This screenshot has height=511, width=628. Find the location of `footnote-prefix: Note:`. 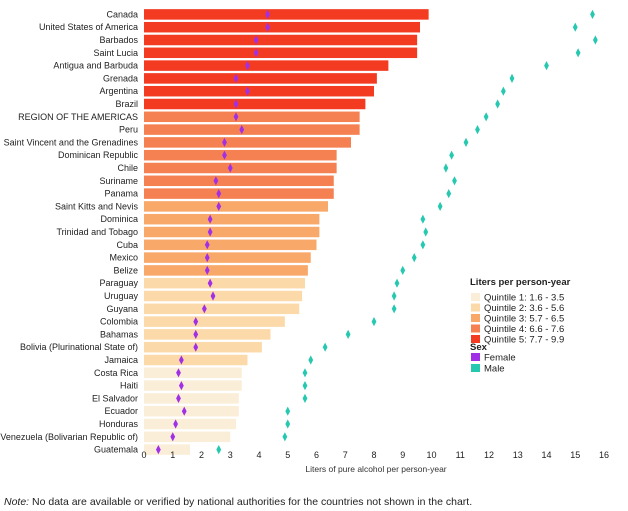

footnote-prefix: Note: is located at coordinates (17, 502).